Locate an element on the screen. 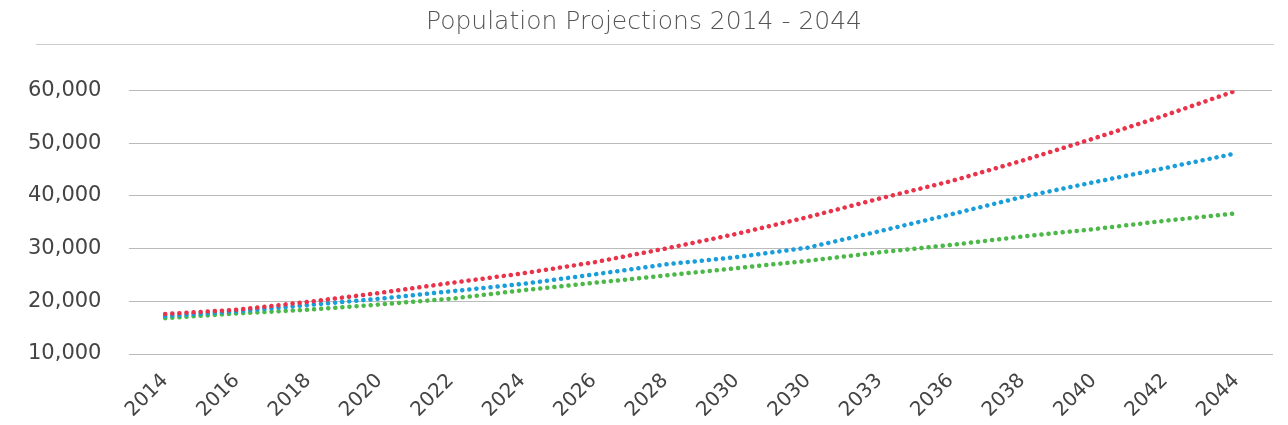 This screenshot has height=425, width=1288. y-tick-label: 50,000 is located at coordinates (65, 141).